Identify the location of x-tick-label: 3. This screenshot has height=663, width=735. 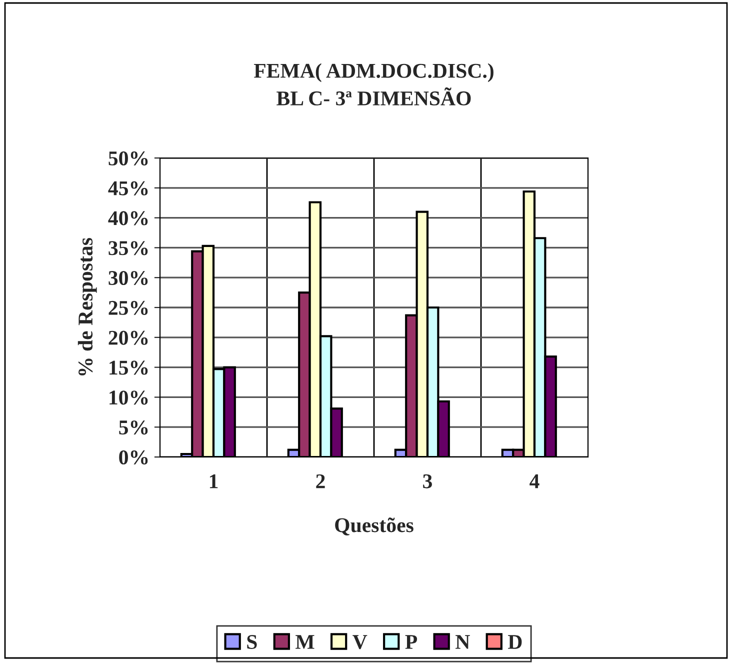
(427, 481).